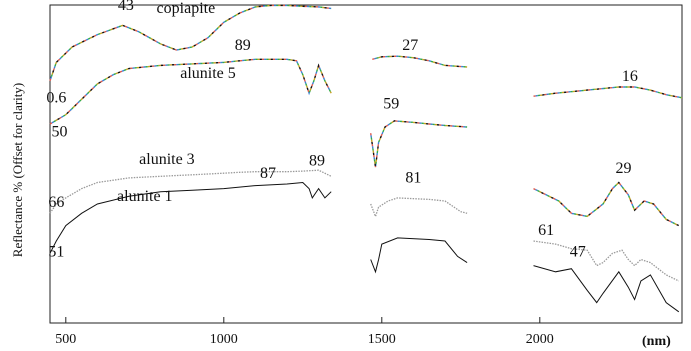  What do you see at coordinates (630, 76) in the screenshot?
I see `annotation-label: 16` at bounding box center [630, 76].